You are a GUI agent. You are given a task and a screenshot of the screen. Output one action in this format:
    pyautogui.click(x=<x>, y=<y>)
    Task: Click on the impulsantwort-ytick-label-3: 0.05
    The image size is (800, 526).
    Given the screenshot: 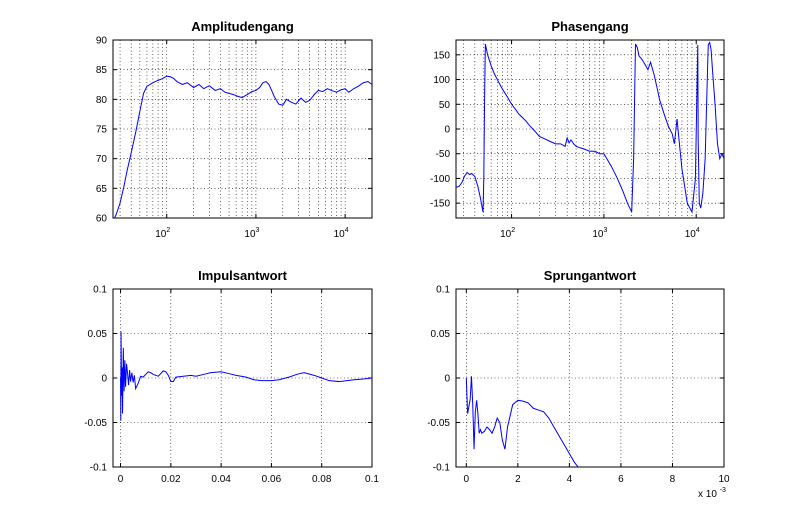 What is the action you would take?
    pyautogui.click(x=98, y=334)
    